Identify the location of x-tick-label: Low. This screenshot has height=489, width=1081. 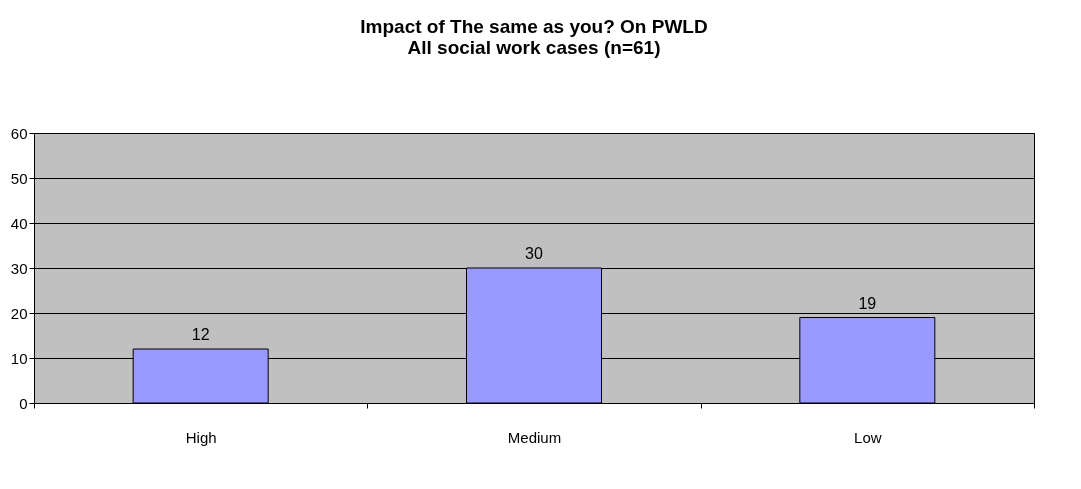
(868, 437).